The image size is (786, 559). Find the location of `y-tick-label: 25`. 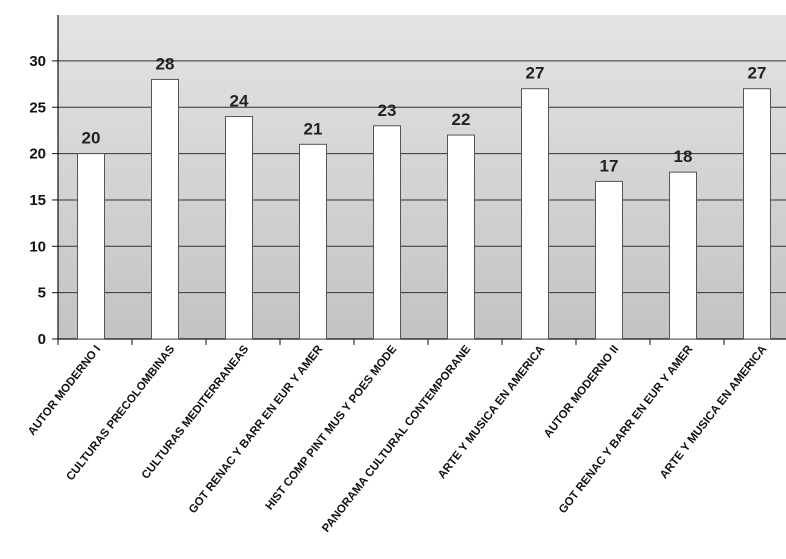

y-tick-label: 25 is located at coordinates (37, 107).